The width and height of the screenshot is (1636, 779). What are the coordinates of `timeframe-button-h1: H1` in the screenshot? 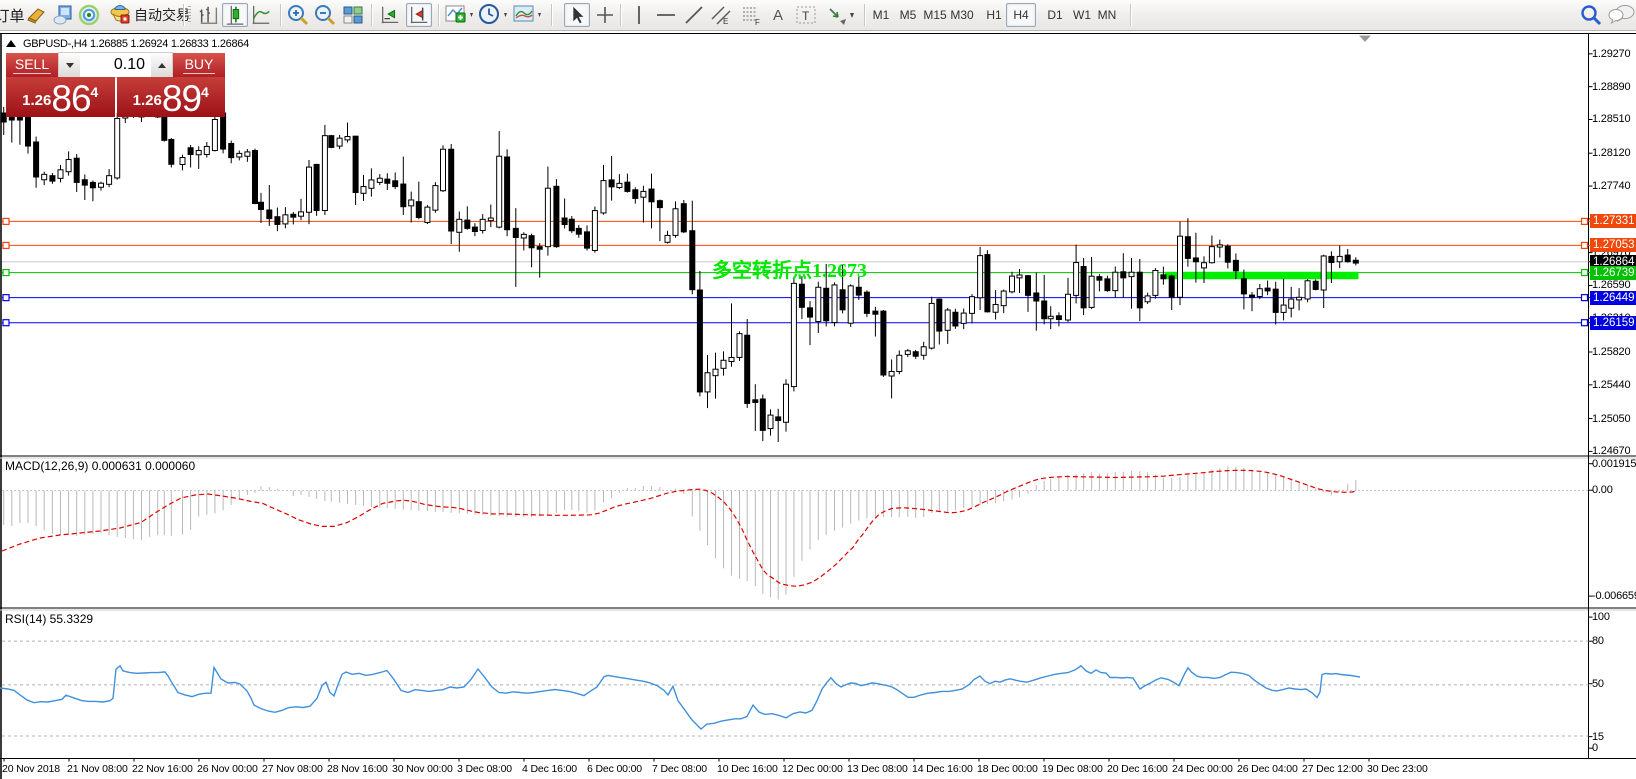 It's located at (994, 15).